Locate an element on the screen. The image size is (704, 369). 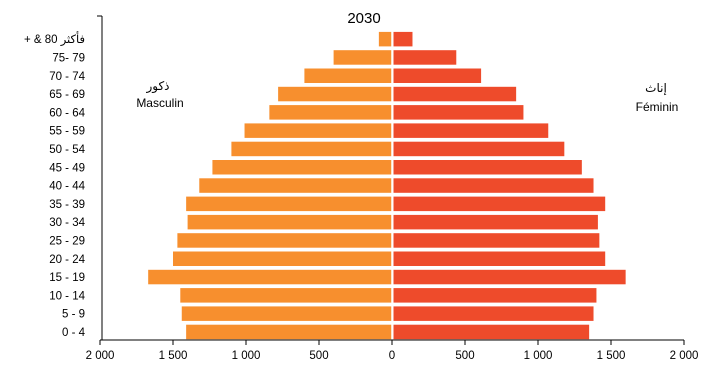
female-label-arabic: إناث is located at coordinates (656, 88).